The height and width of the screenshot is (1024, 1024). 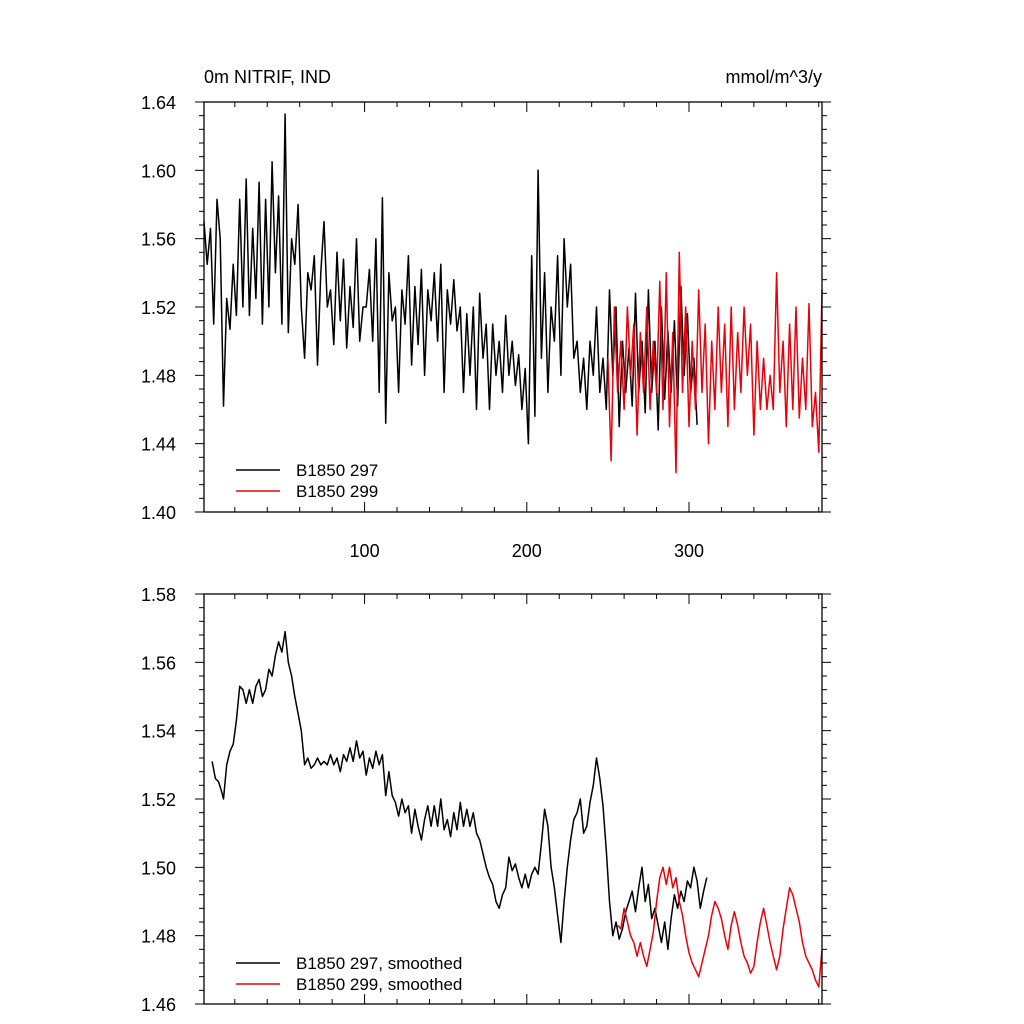 I want to click on bottom-y-tick-label: 1.48, so click(x=158, y=937).